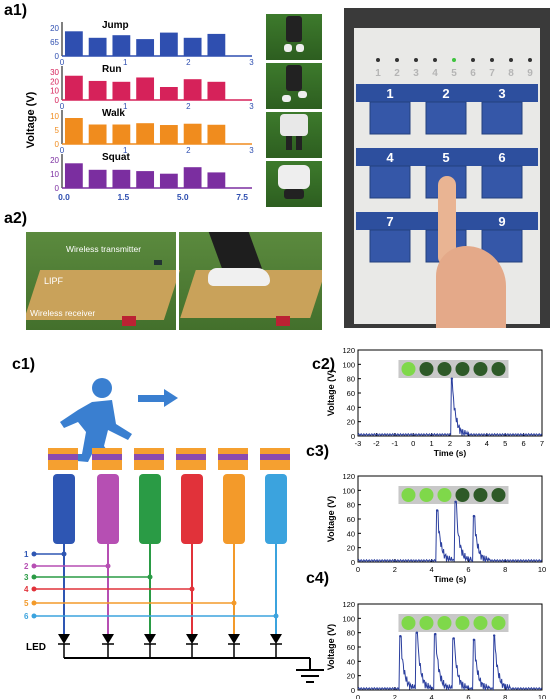 The height and width of the screenshot is (699, 550). What do you see at coordinates (54, 42) in the screenshot?
I see `a1-ytick: 65` at bounding box center [54, 42].